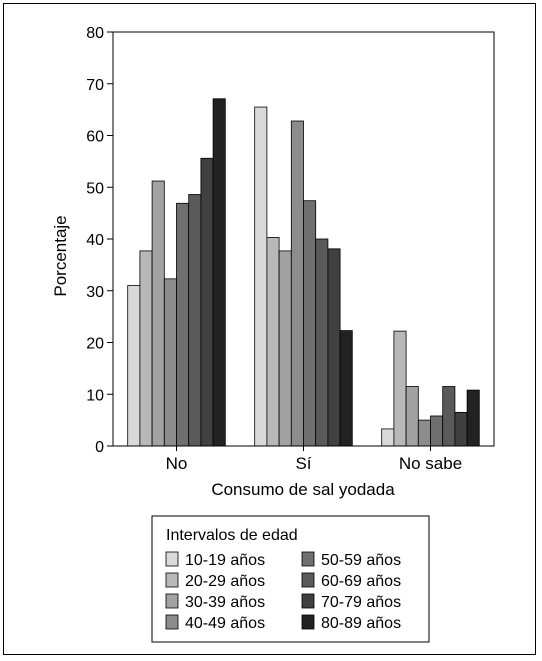 The image size is (542, 661). I want to click on y-tick-label: 30, so click(95, 292).